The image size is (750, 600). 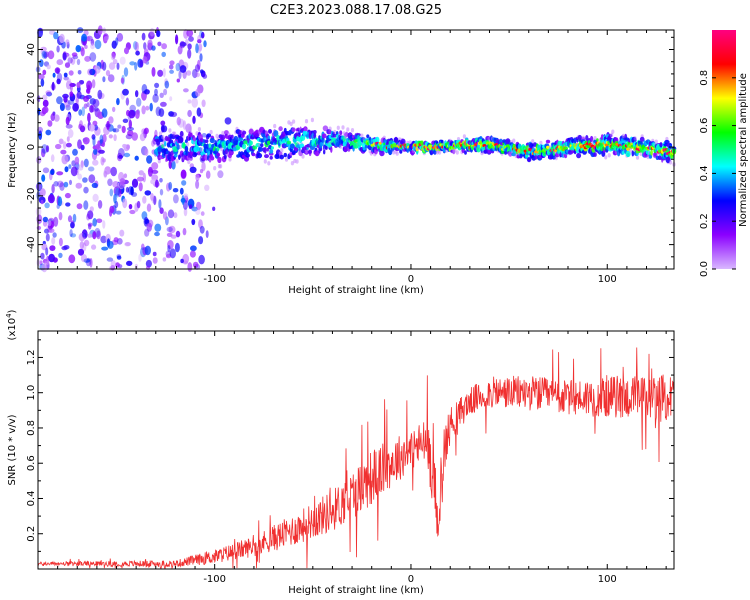 I want to click on y-tick-label: -20, so click(x=31, y=196).